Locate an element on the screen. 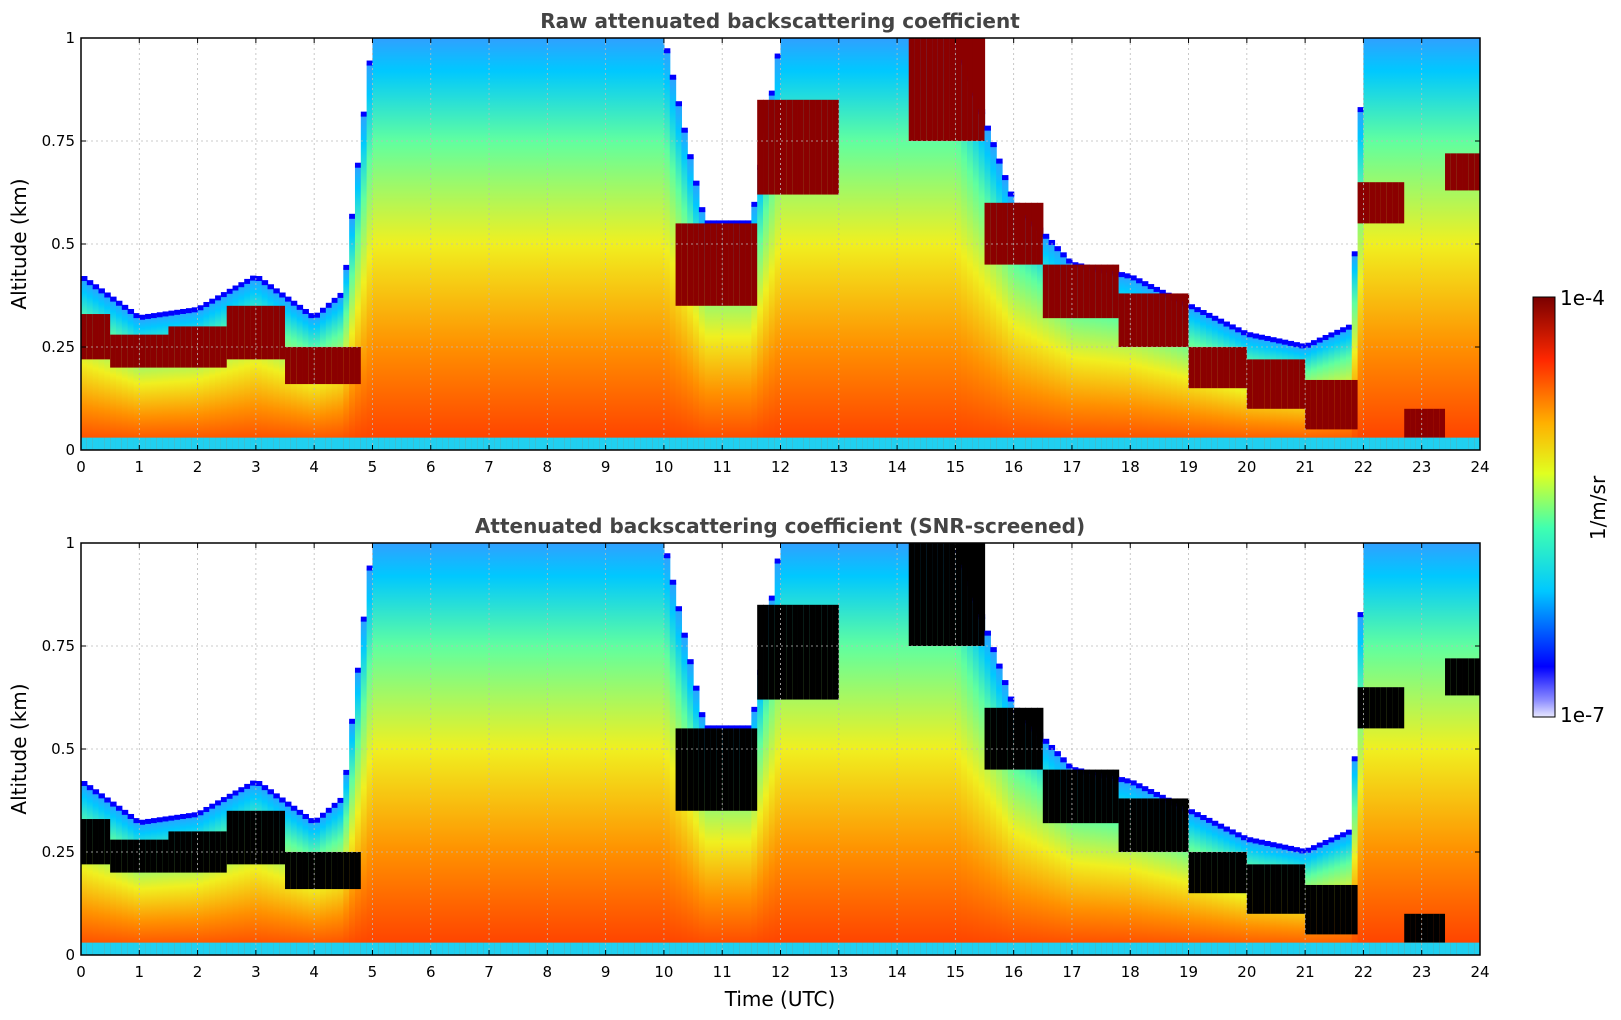 This screenshot has height=1020, width=1621. y-tick-label: 0.25 is located at coordinates (58, 347).